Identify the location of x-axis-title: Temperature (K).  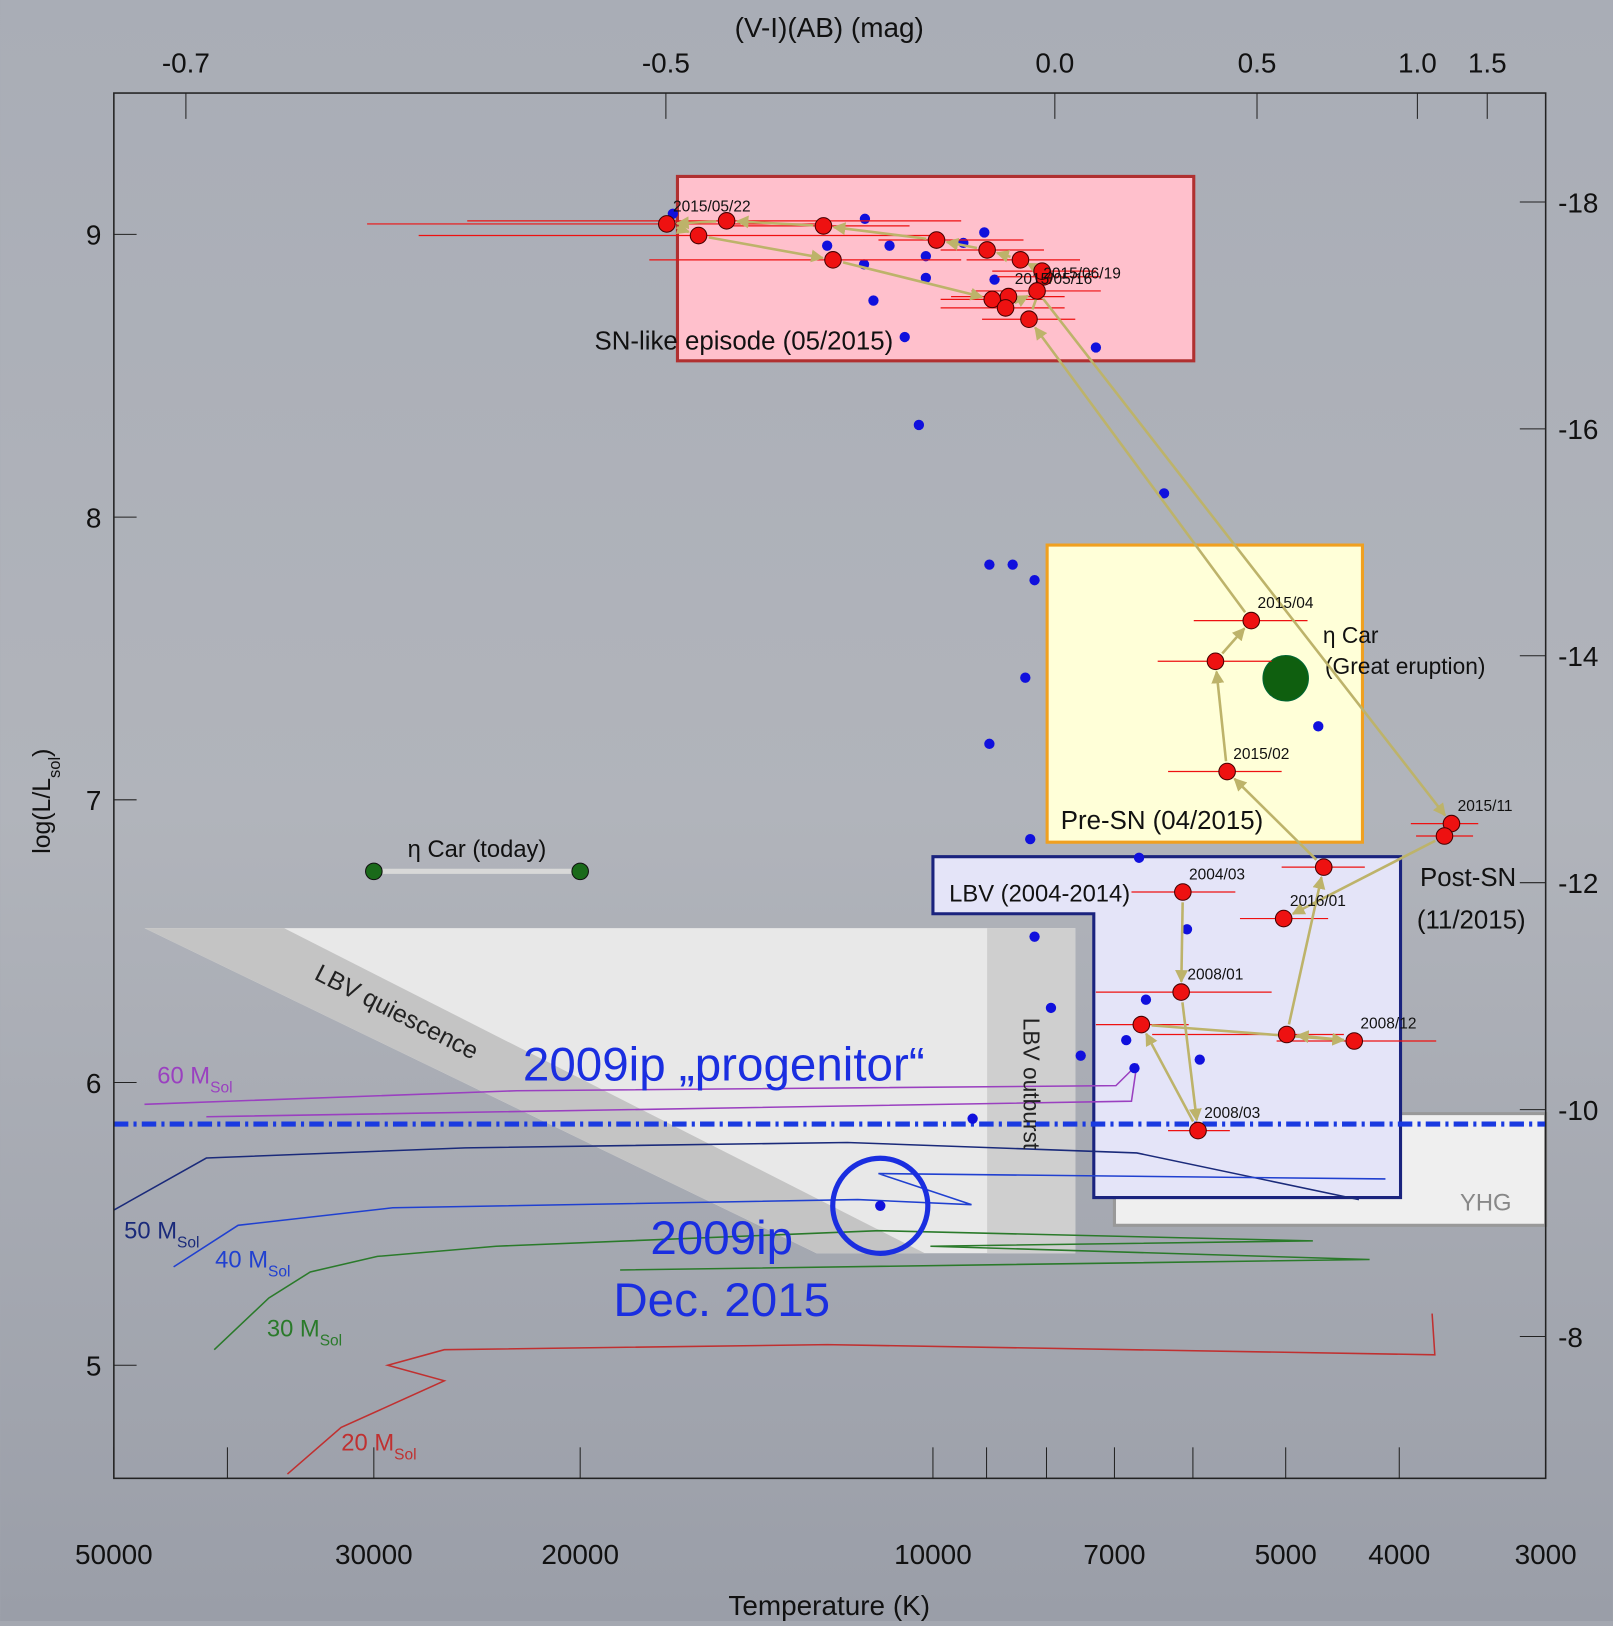
(829, 1605).